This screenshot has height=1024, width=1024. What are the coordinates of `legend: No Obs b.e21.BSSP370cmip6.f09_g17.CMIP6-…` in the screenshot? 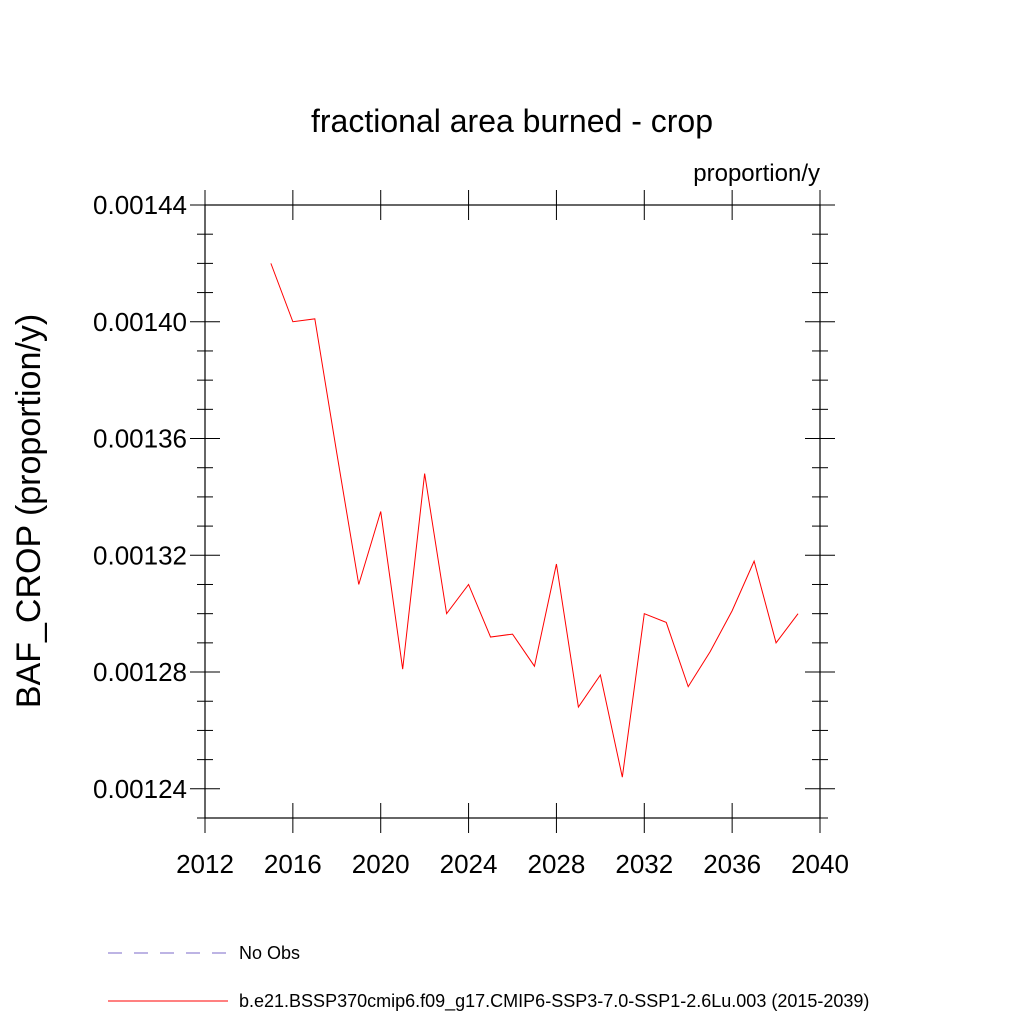 It's located at (488, 977).